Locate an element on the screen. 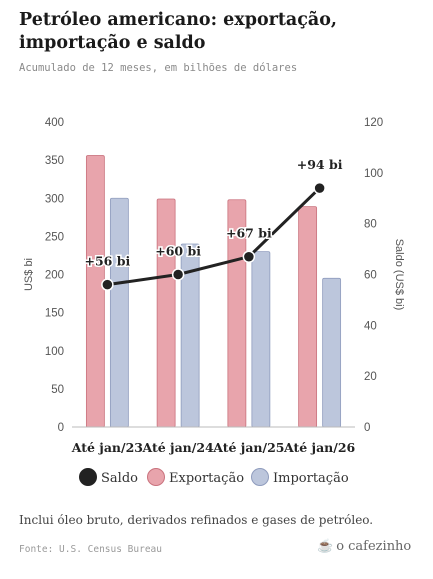 The width and height of the screenshot is (433, 579). y-left-tick-label: 50 is located at coordinates (57, 390).